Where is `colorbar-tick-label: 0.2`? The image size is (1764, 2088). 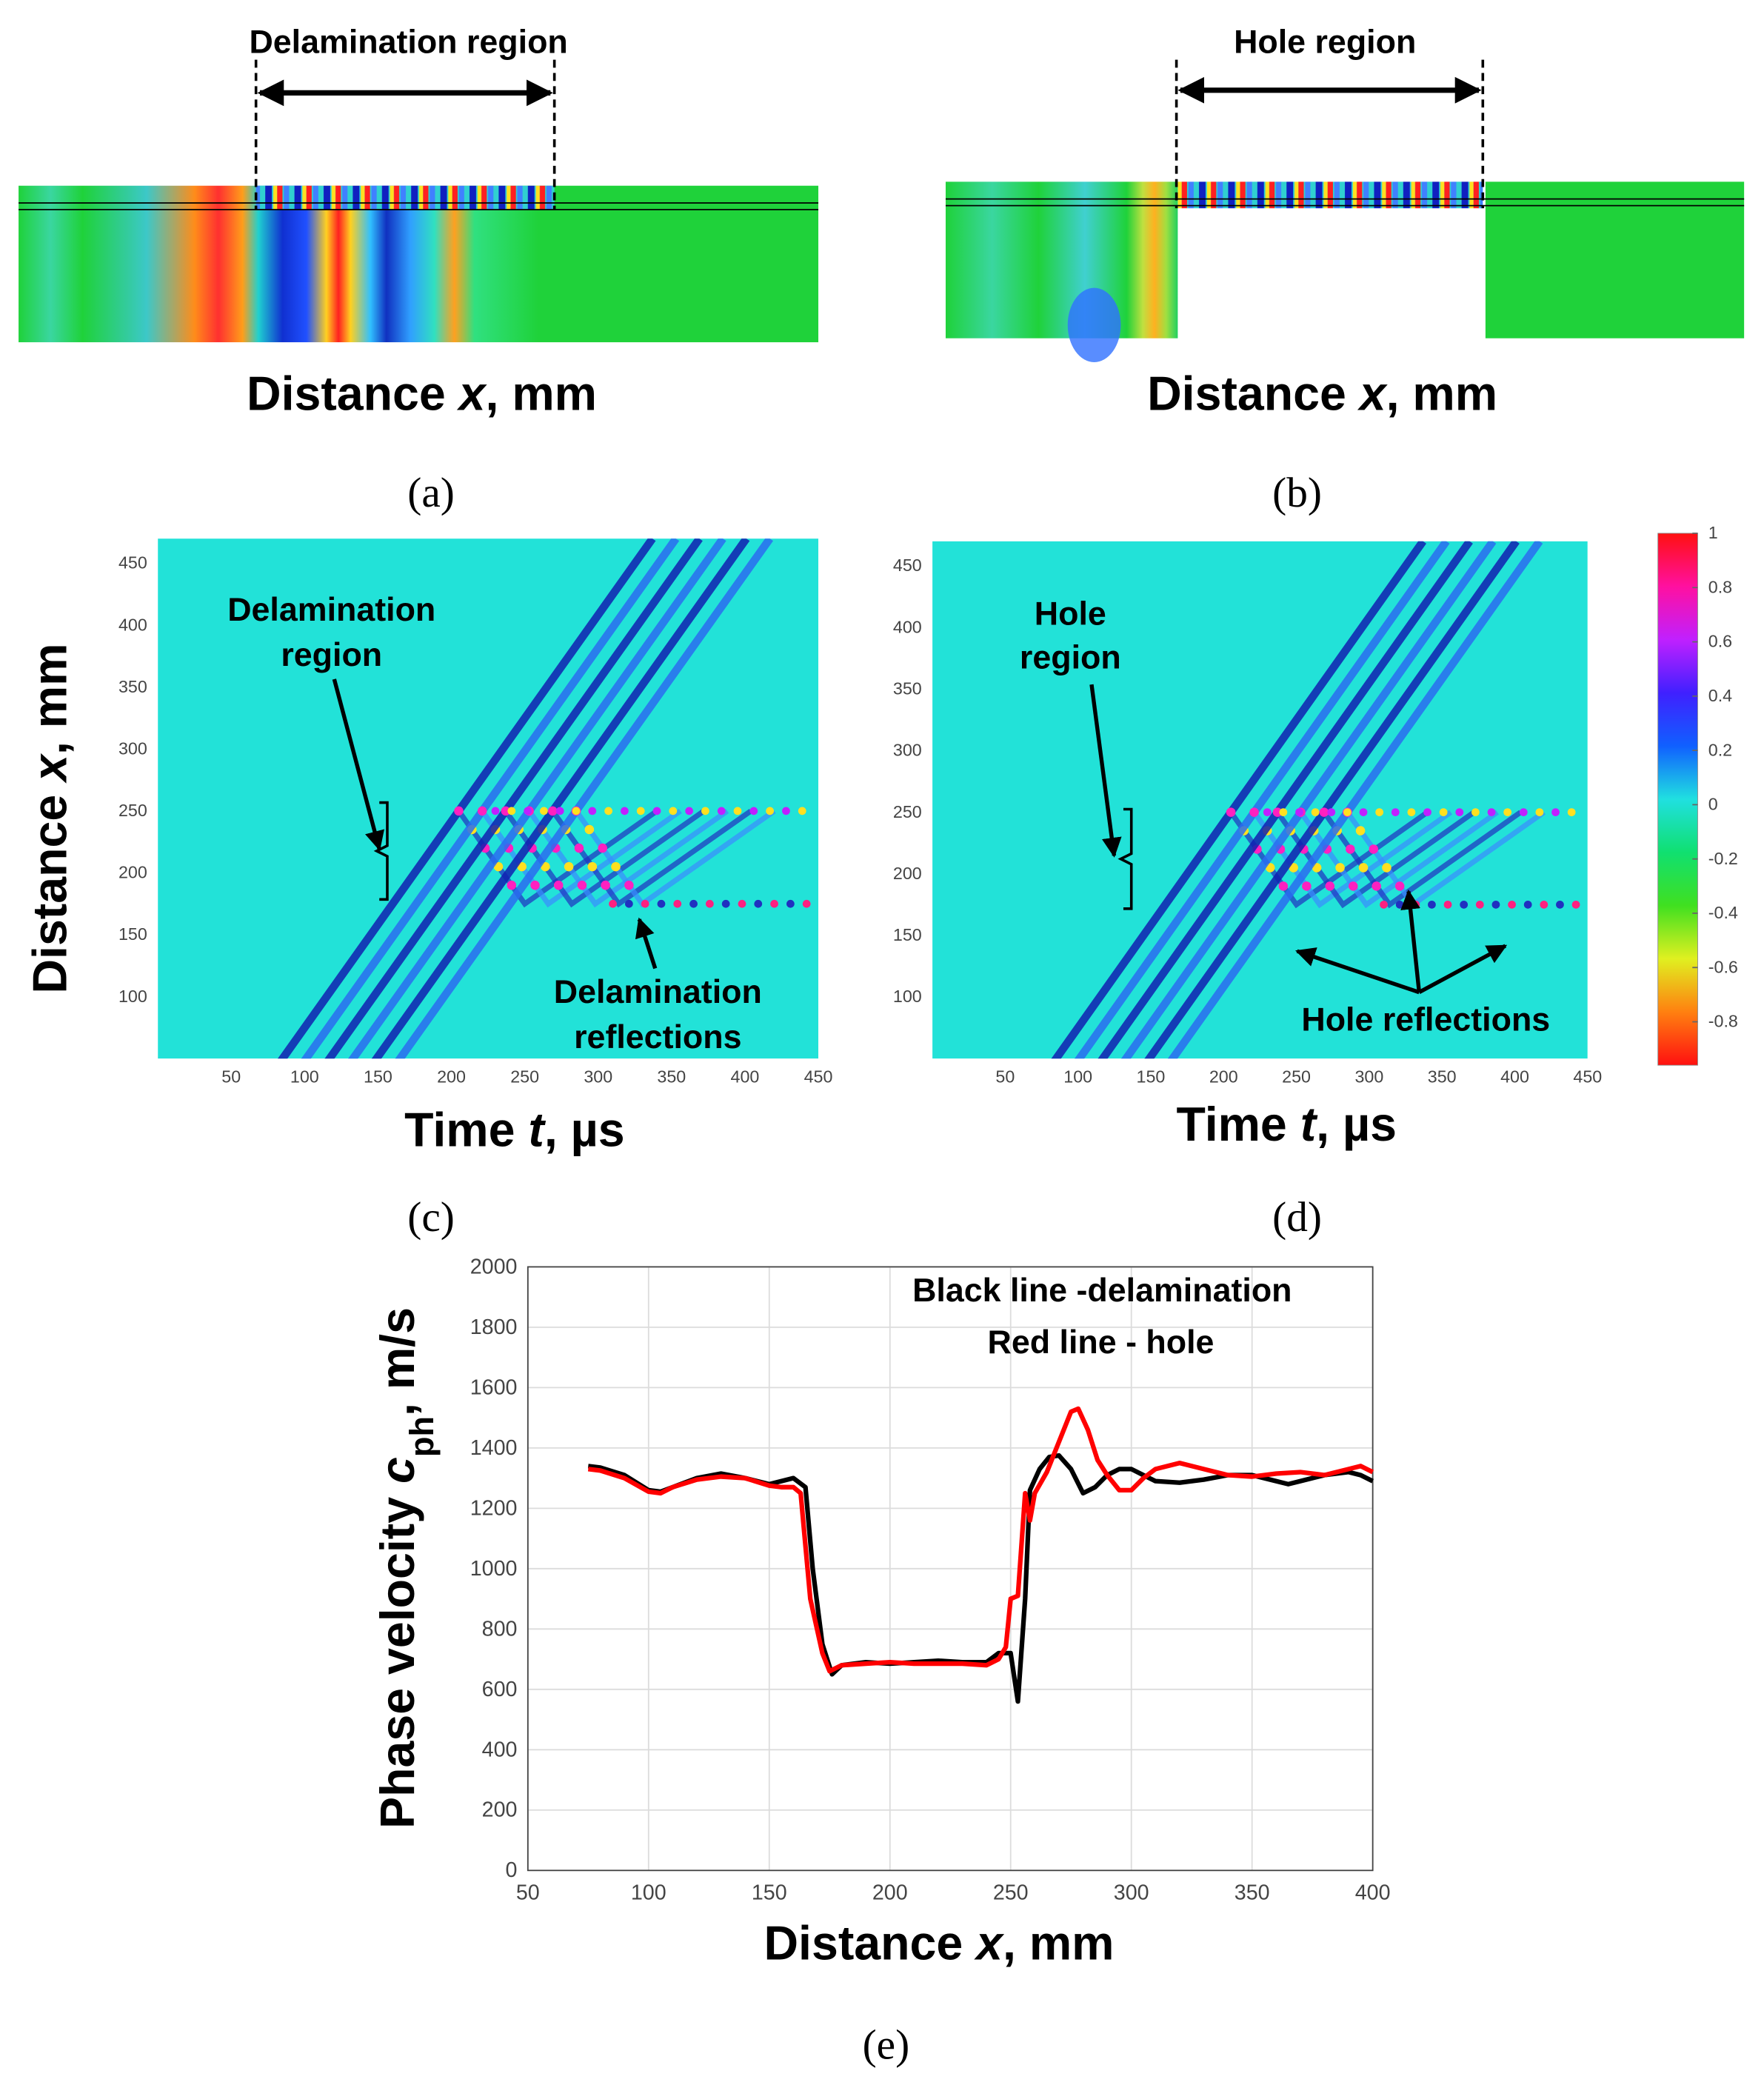
colorbar-tick-label: 0.2 is located at coordinates (1720, 749).